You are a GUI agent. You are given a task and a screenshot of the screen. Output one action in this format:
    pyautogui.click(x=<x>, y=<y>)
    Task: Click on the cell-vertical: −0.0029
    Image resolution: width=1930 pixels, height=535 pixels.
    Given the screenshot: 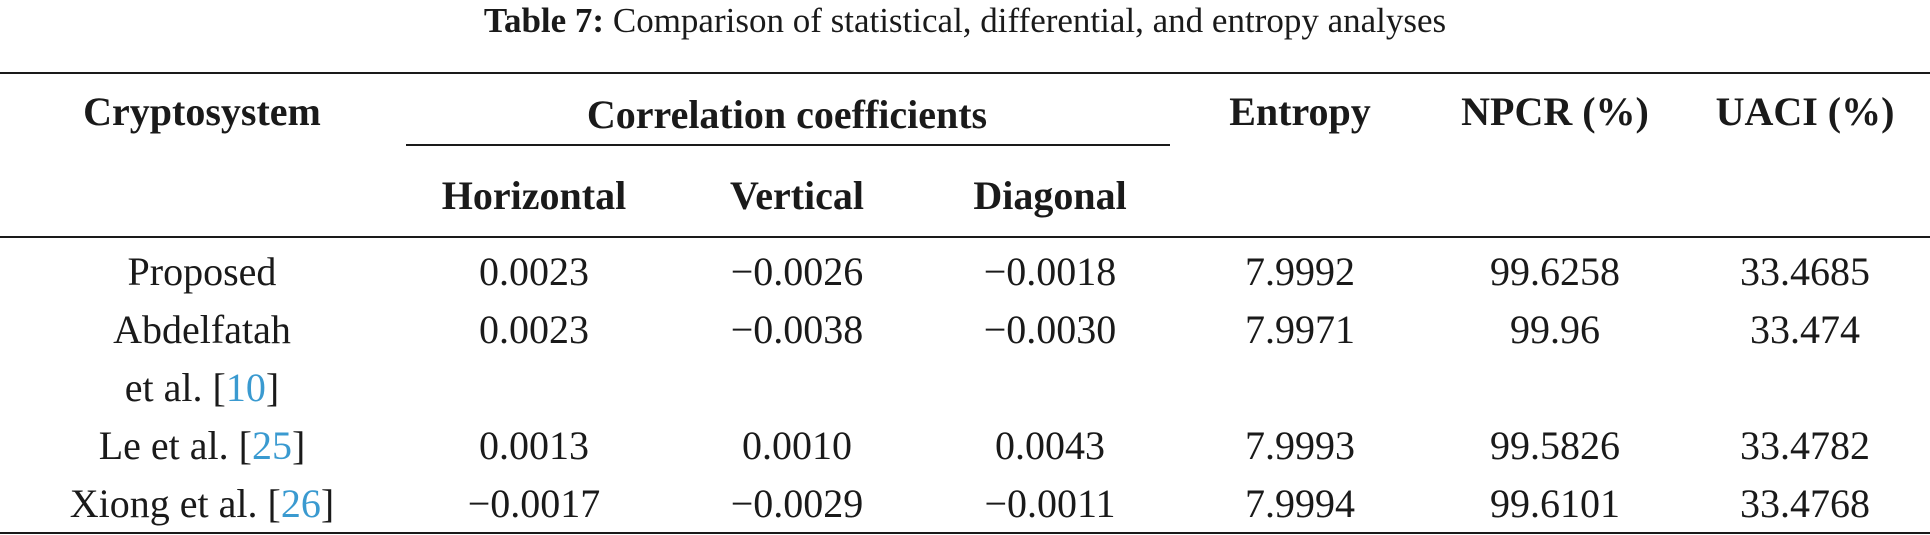 What is the action you would take?
    pyautogui.click(x=797, y=503)
    